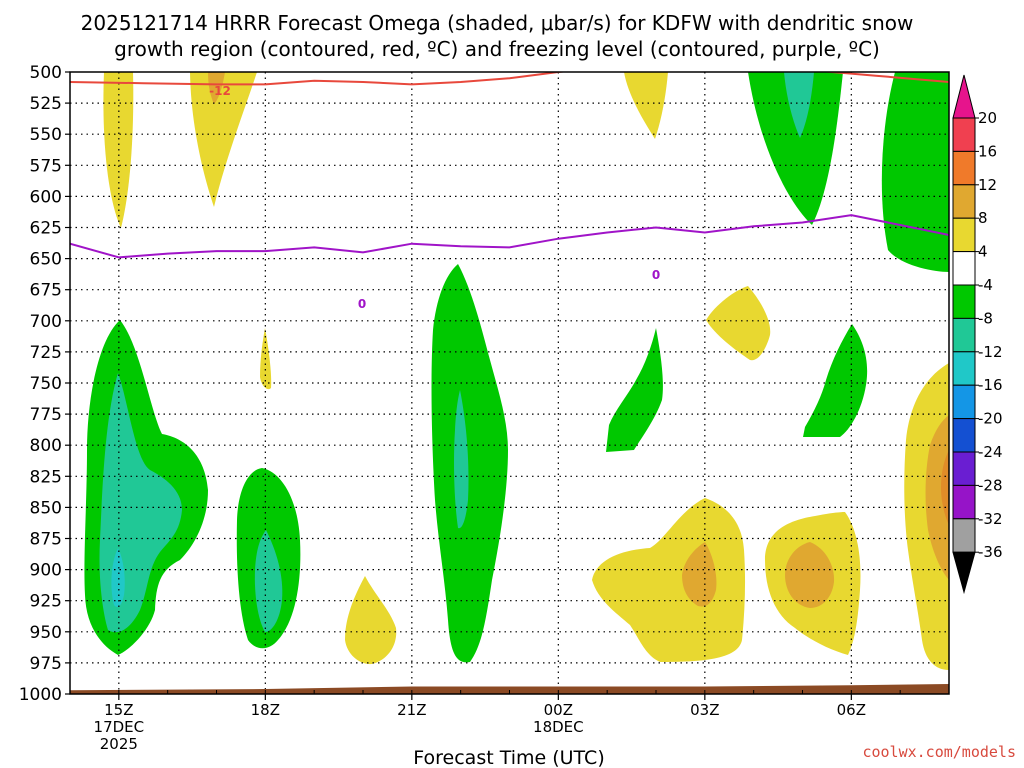 This screenshot has width=1024, height=768. Describe the element at coordinates (46, 540) in the screenshot. I see `y-tick-label: 875` at that location.